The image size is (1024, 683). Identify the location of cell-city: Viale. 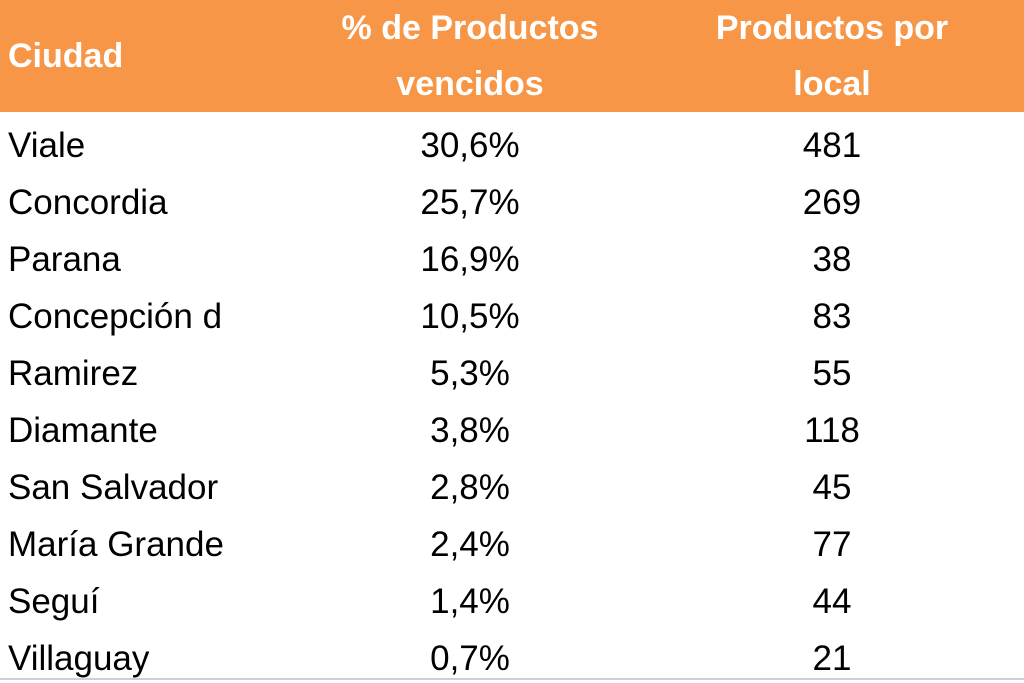
(47, 145).